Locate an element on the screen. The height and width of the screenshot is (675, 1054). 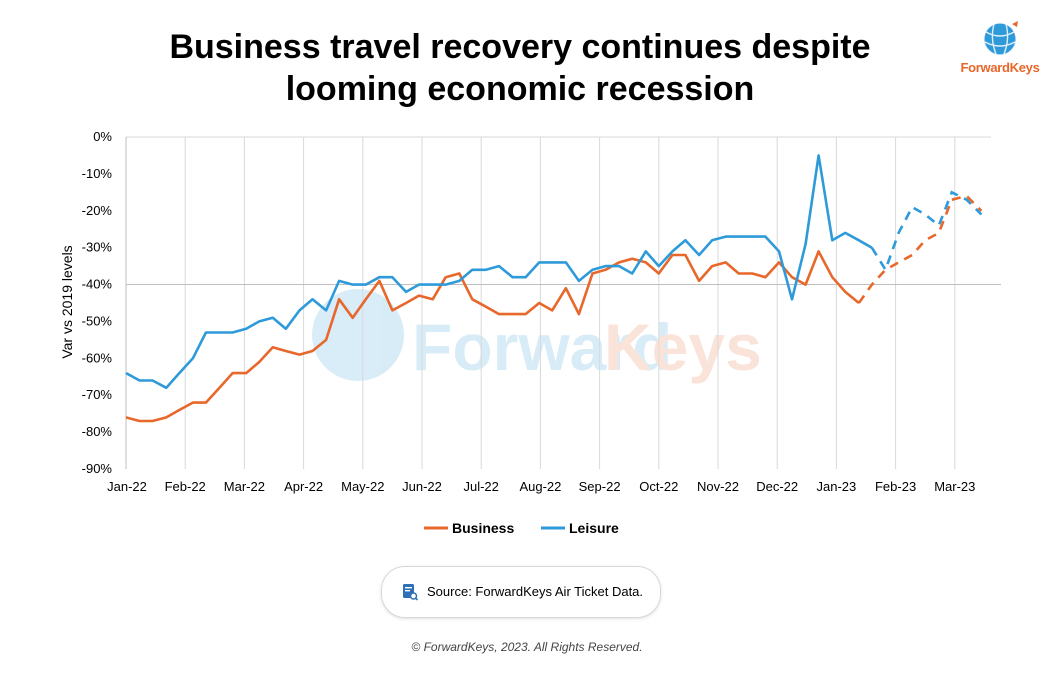
title-line-2: looming economic recession is located at coordinates (520, 89).